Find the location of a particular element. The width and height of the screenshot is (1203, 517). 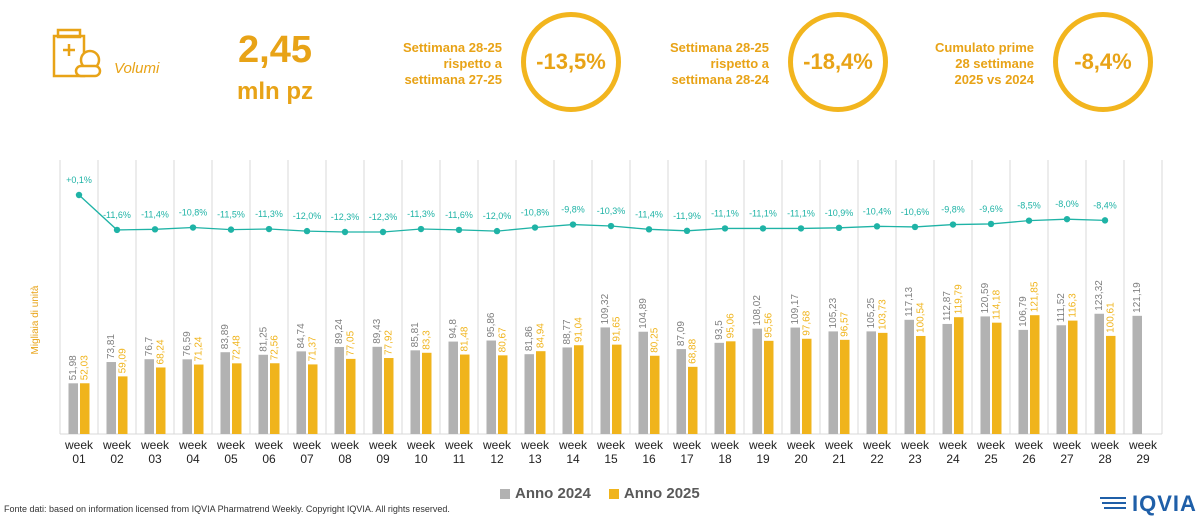

data-label-2025: 52,03 is located at coordinates (85, 367).